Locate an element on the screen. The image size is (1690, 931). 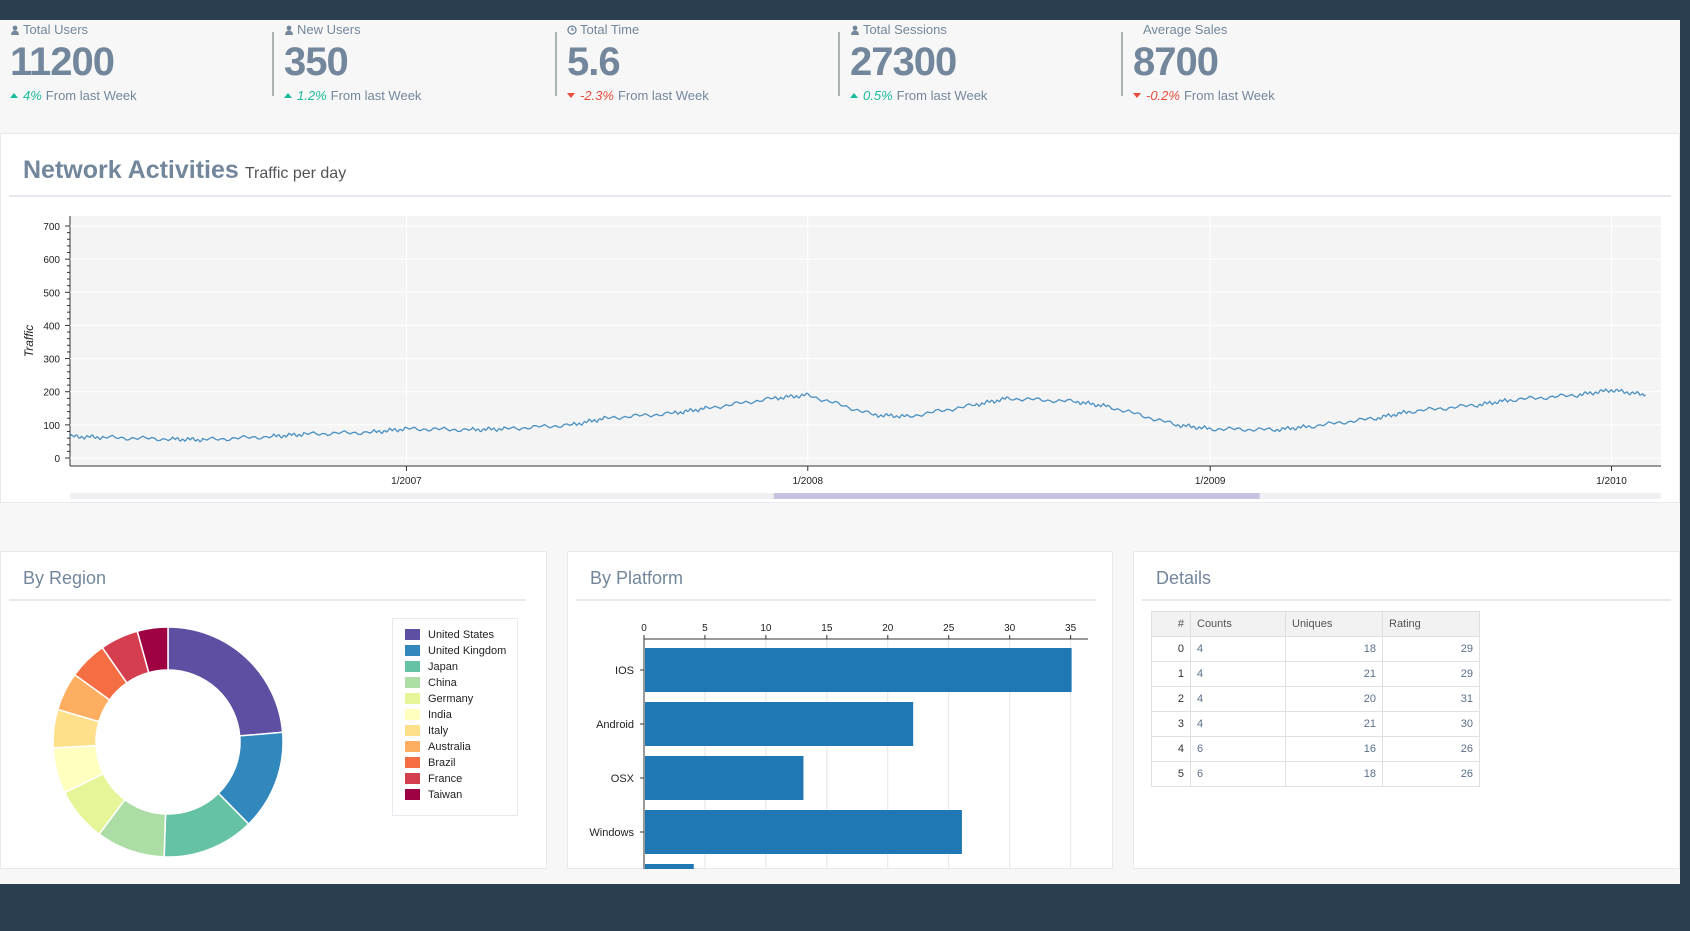
kpi-card: Total Sessions 27300 0.5% From last Week is located at coordinates (979, 82).